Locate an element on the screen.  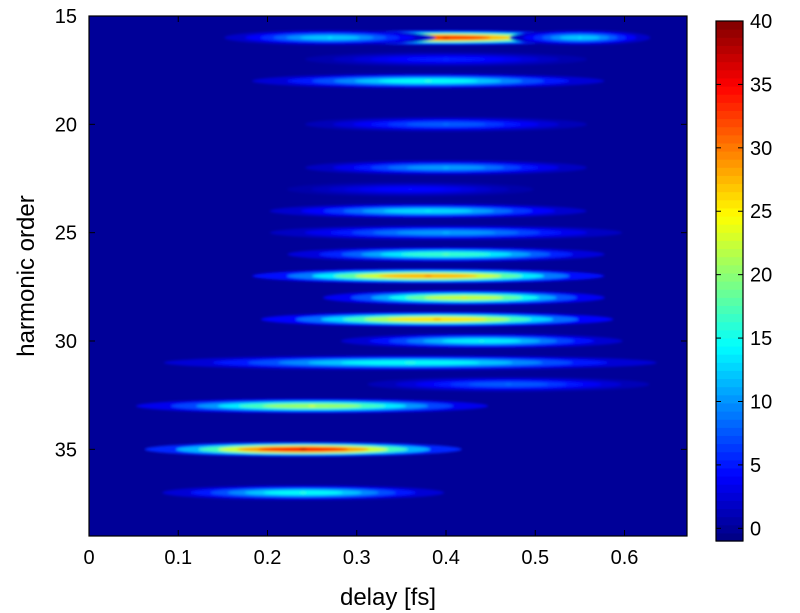
colorbar-tick-label: 0 is located at coordinates (755, 529).